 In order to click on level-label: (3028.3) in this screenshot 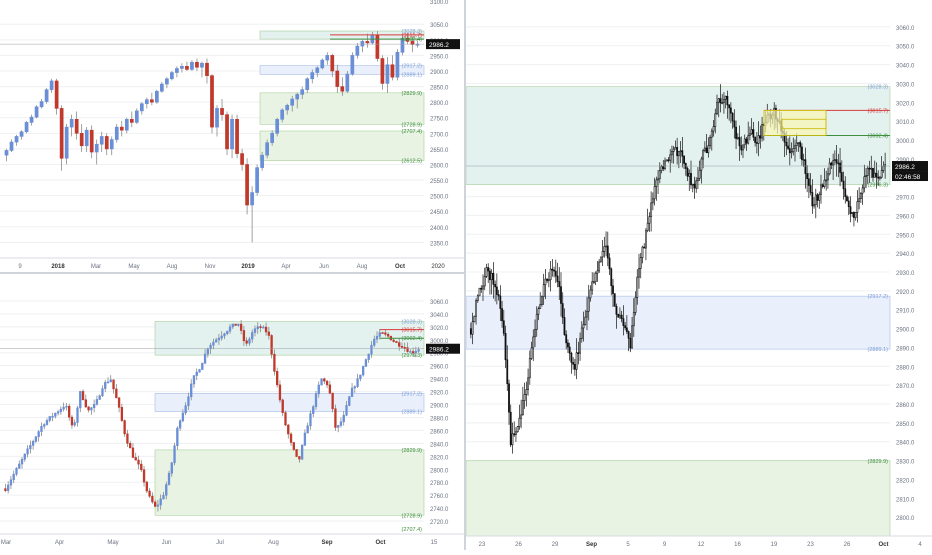, I will do `click(878, 88)`.